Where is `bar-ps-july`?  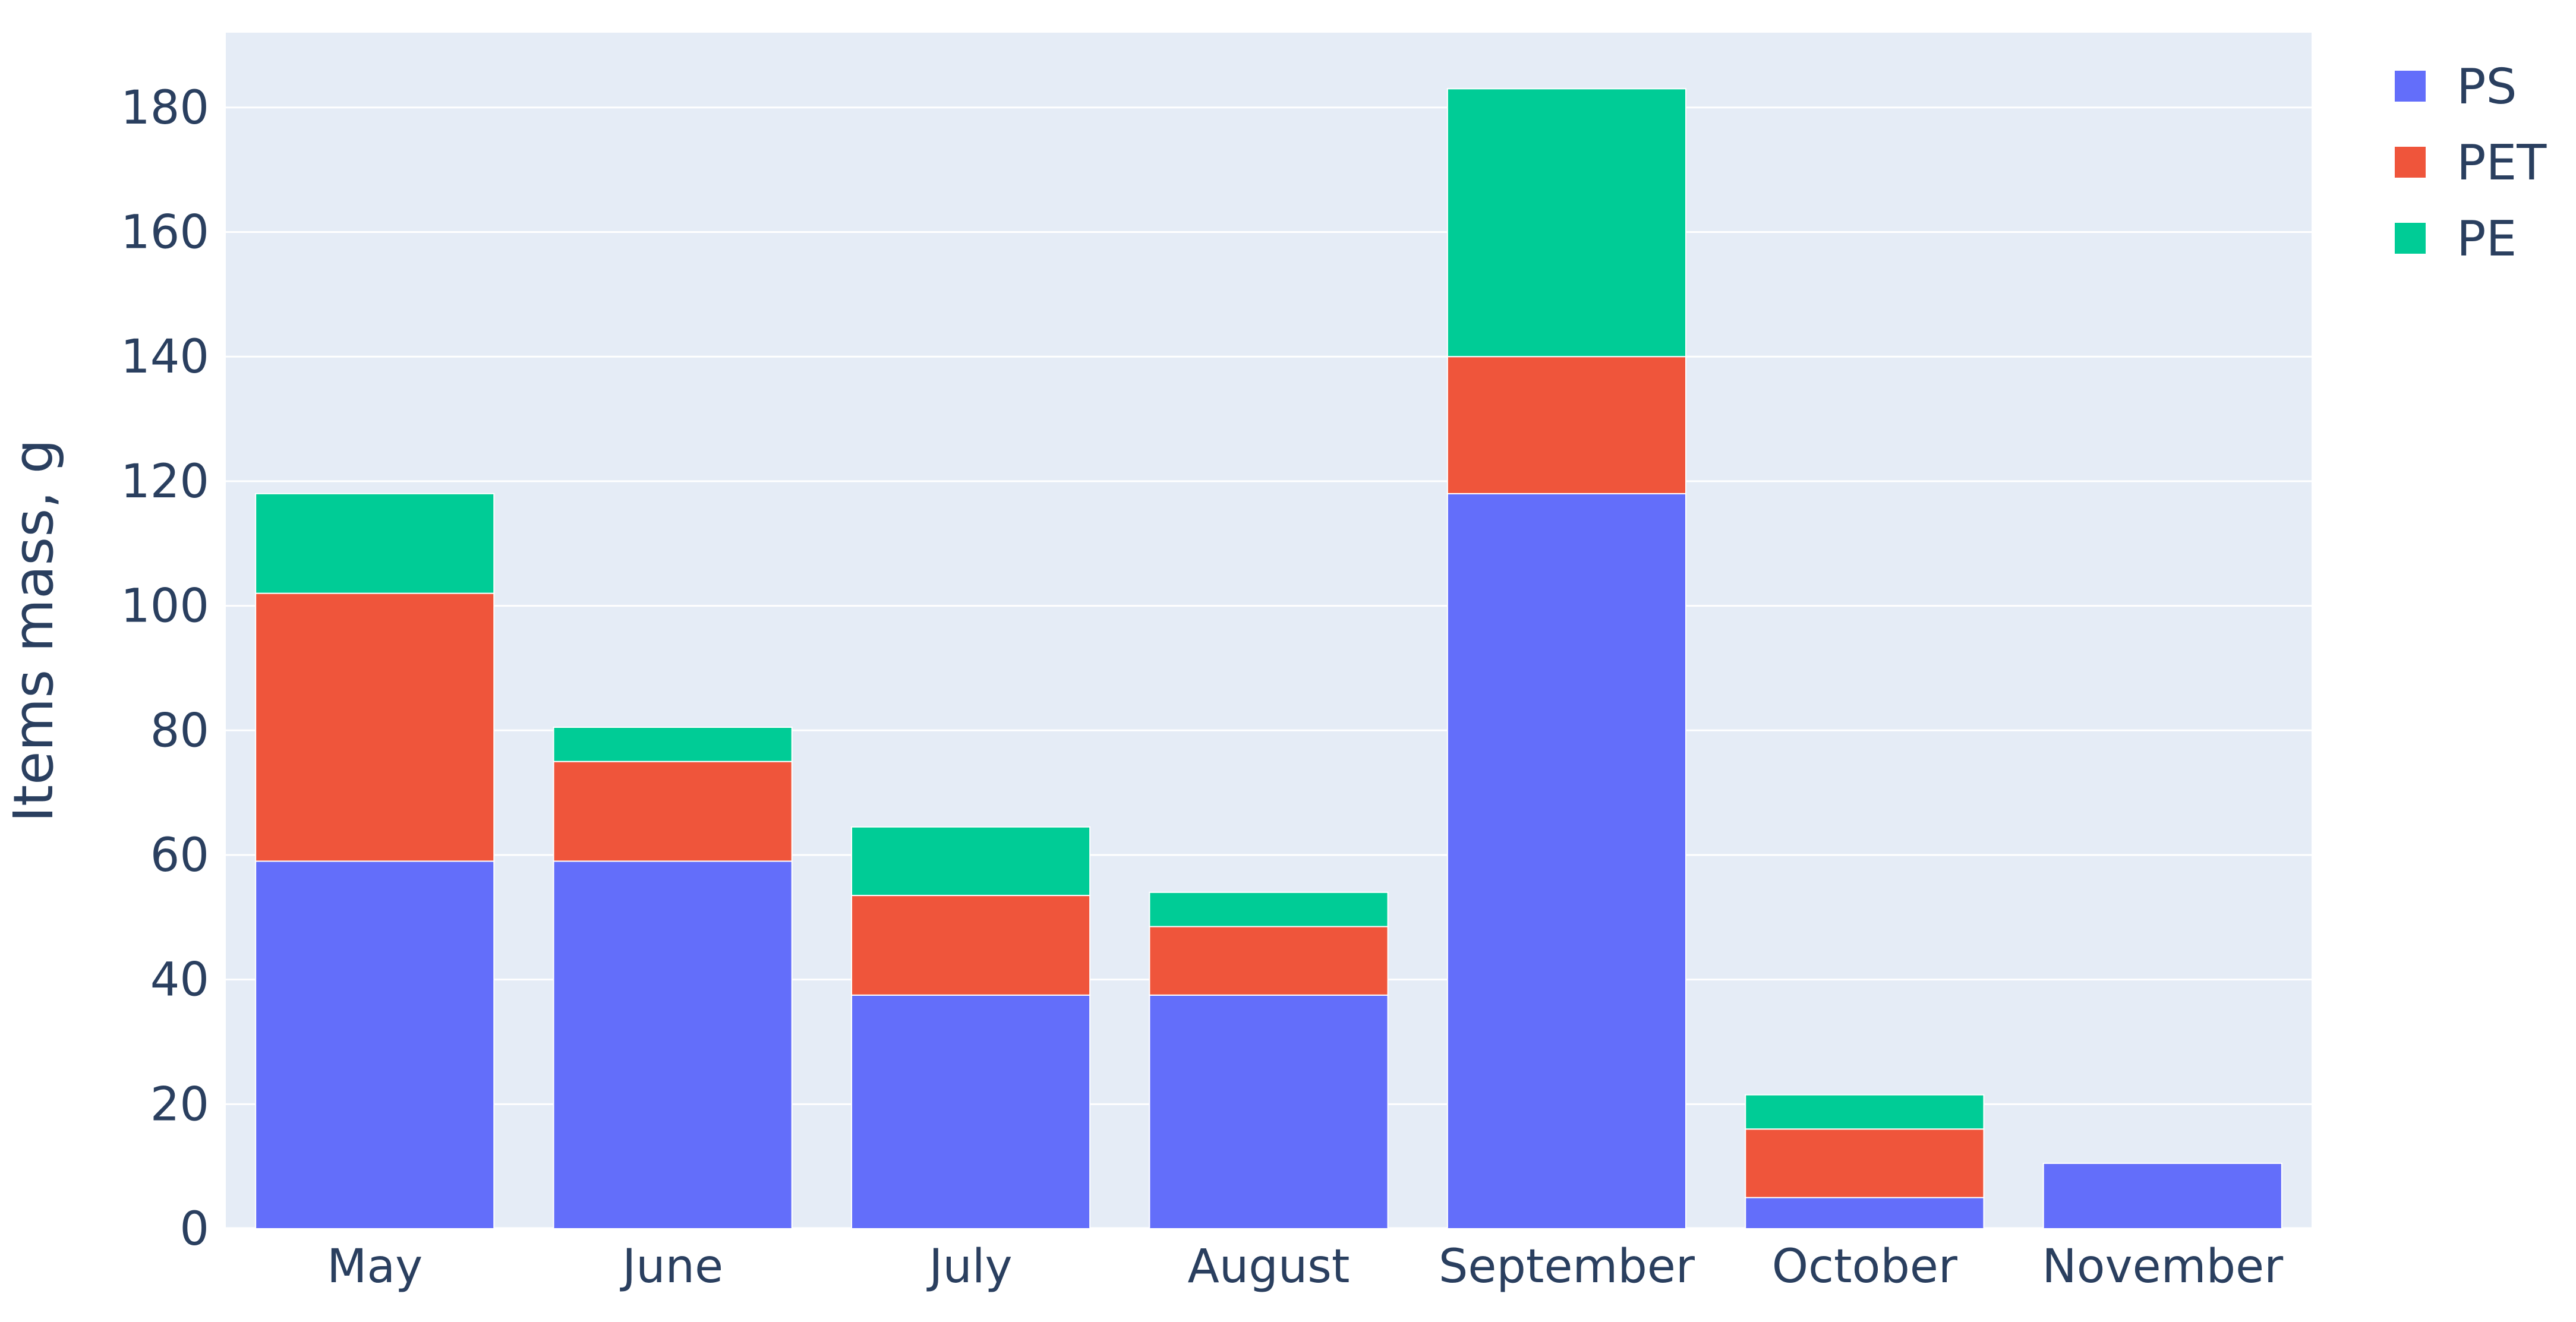 bar-ps-july is located at coordinates (971, 1111).